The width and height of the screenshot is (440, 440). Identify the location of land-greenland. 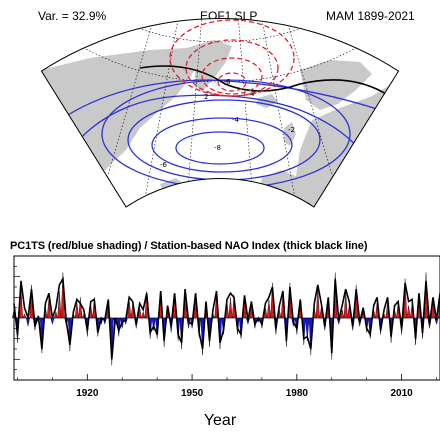
(209, 66).